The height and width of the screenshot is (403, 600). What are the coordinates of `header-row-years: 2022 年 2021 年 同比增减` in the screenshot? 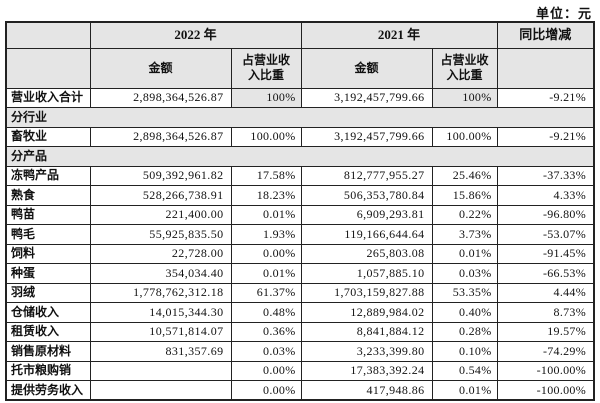 It's located at (300, 35).